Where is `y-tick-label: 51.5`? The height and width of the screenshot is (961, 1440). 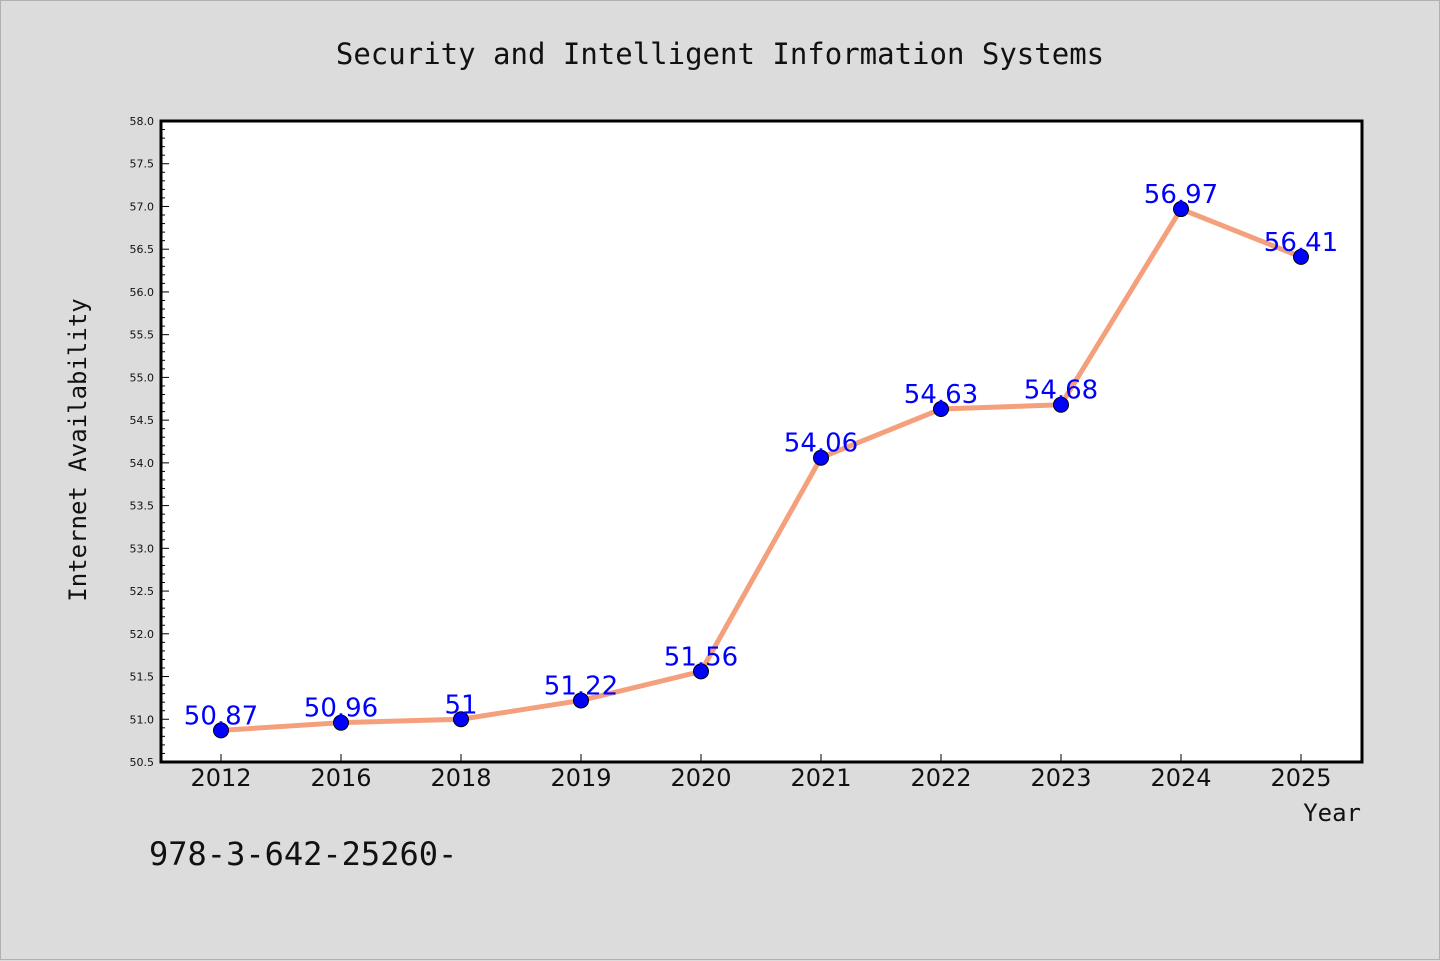
y-tick-label: 51.5 is located at coordinates (142, 677).